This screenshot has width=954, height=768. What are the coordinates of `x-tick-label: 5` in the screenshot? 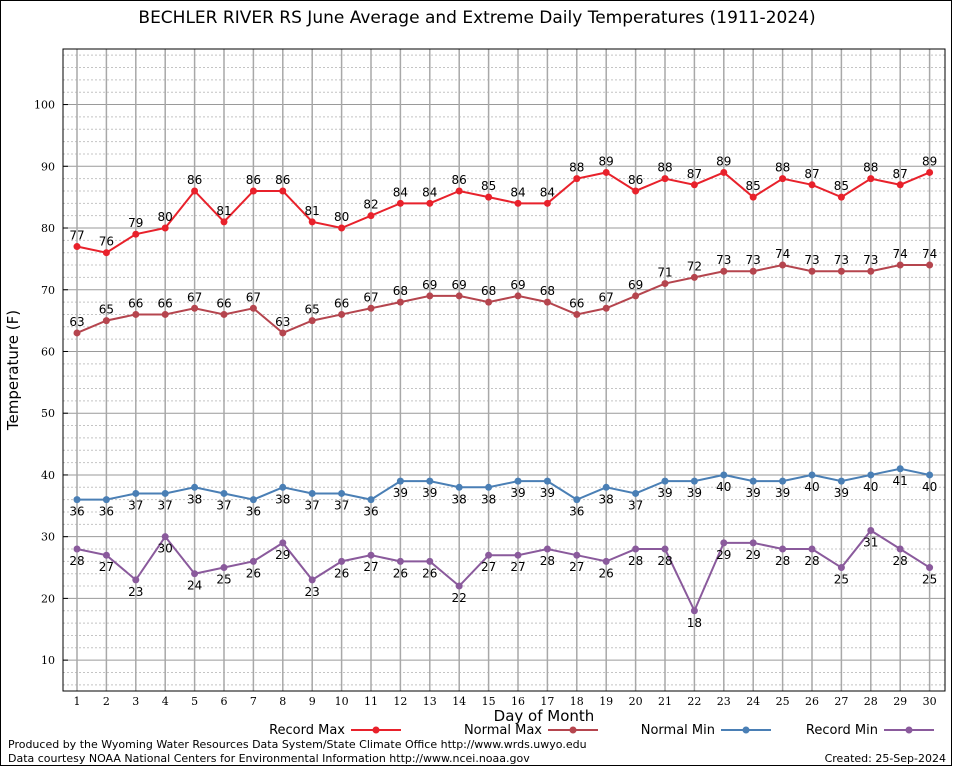 It's located at (194, 701).